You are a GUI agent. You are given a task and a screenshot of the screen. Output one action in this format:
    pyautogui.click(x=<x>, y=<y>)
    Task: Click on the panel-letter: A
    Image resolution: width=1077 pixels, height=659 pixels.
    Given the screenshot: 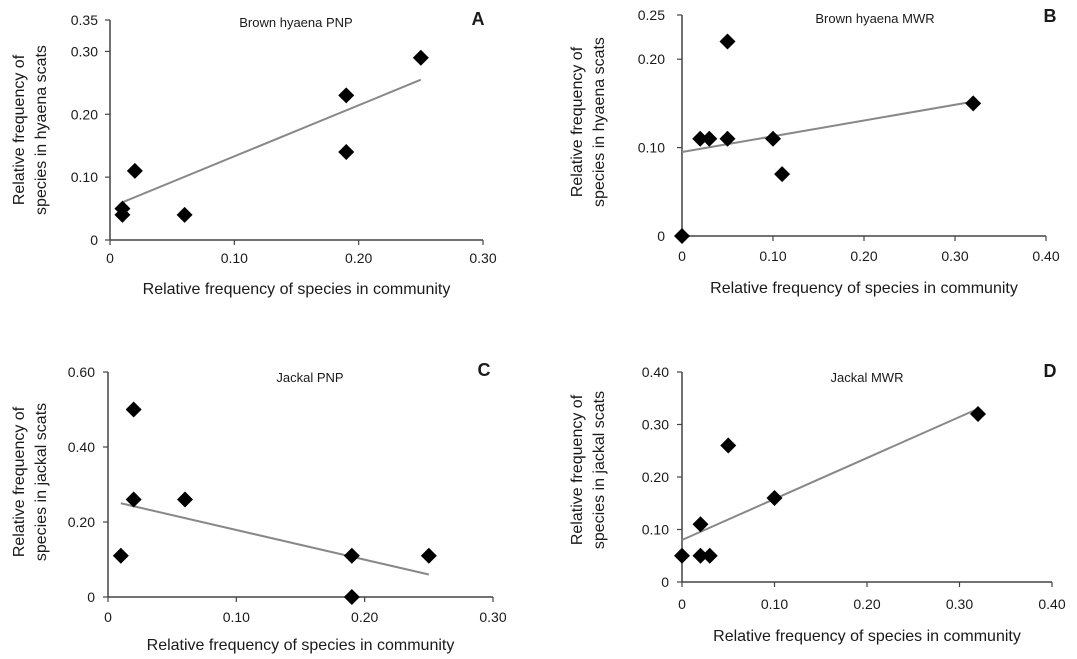 What is the action you would take?
    pyautogui.click(x=478, y=19)
    